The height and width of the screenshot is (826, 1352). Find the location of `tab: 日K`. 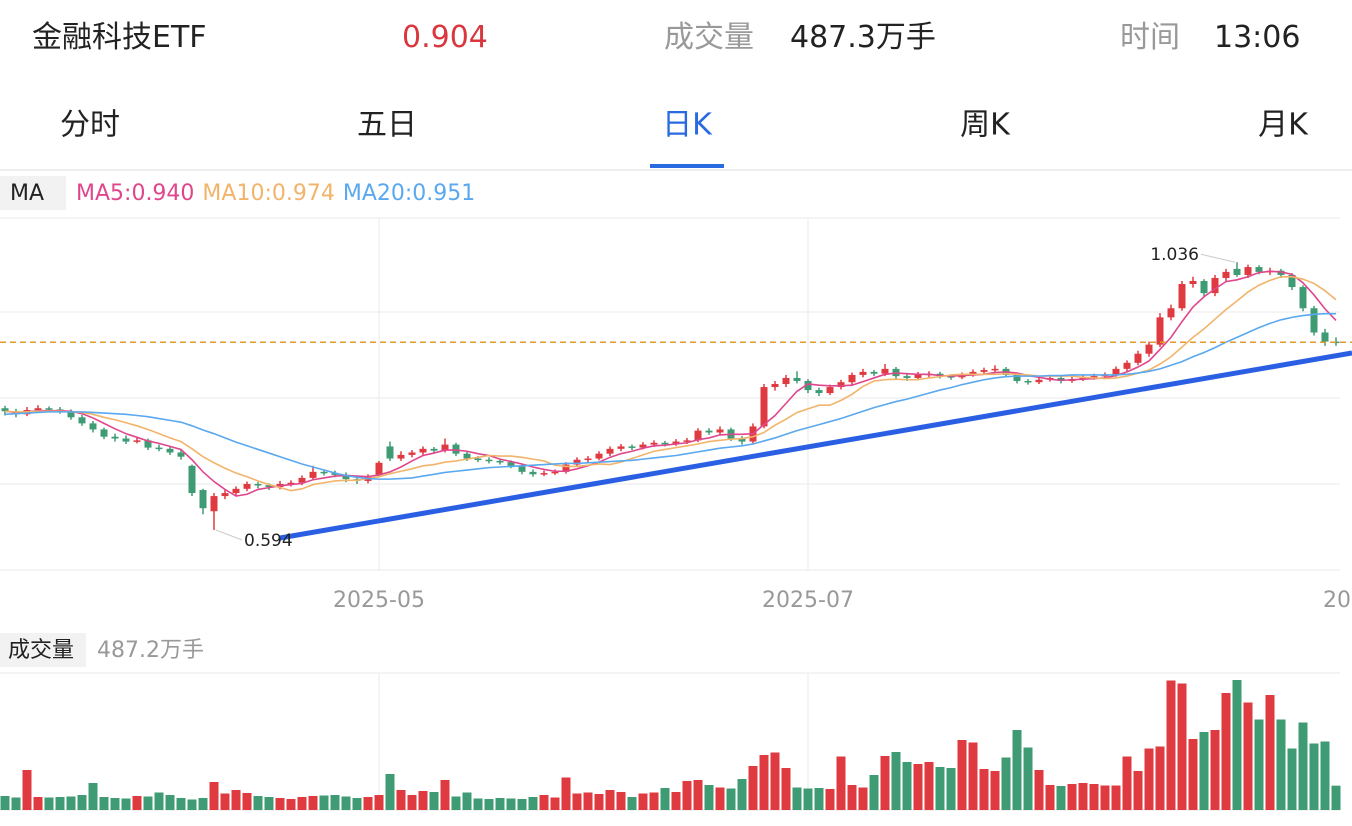

tab: 日K is located at coordinates (687, 125).